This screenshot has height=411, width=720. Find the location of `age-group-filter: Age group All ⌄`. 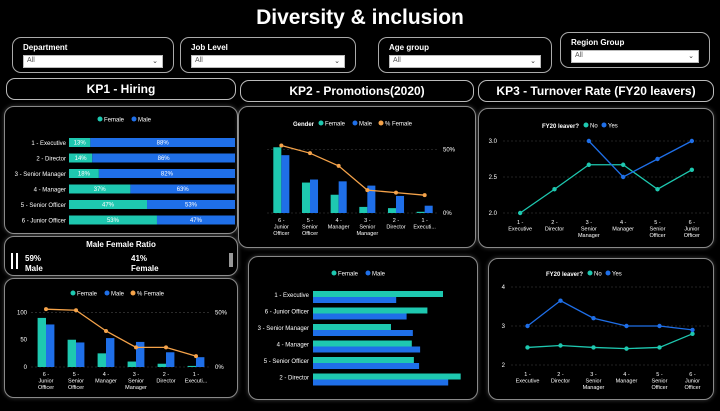

age-group-filter: Age group All ⌄ is located at coordinates (465, 55).